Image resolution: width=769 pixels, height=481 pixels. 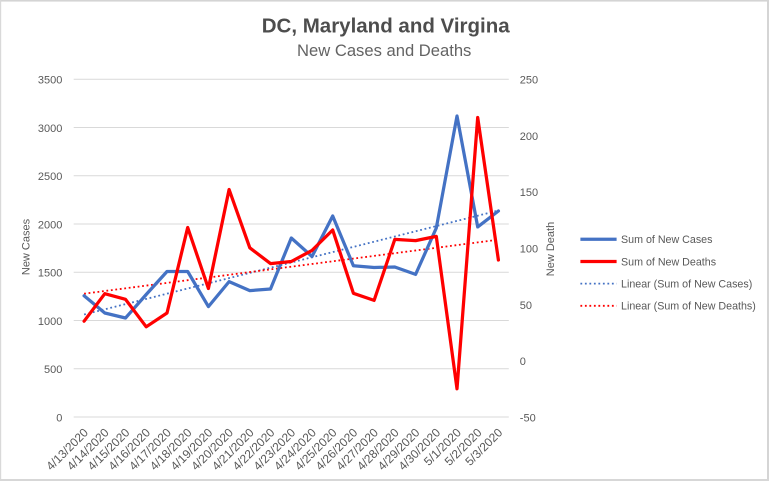 I want to click on svg-text: New Death, so click(x=551, y=249).